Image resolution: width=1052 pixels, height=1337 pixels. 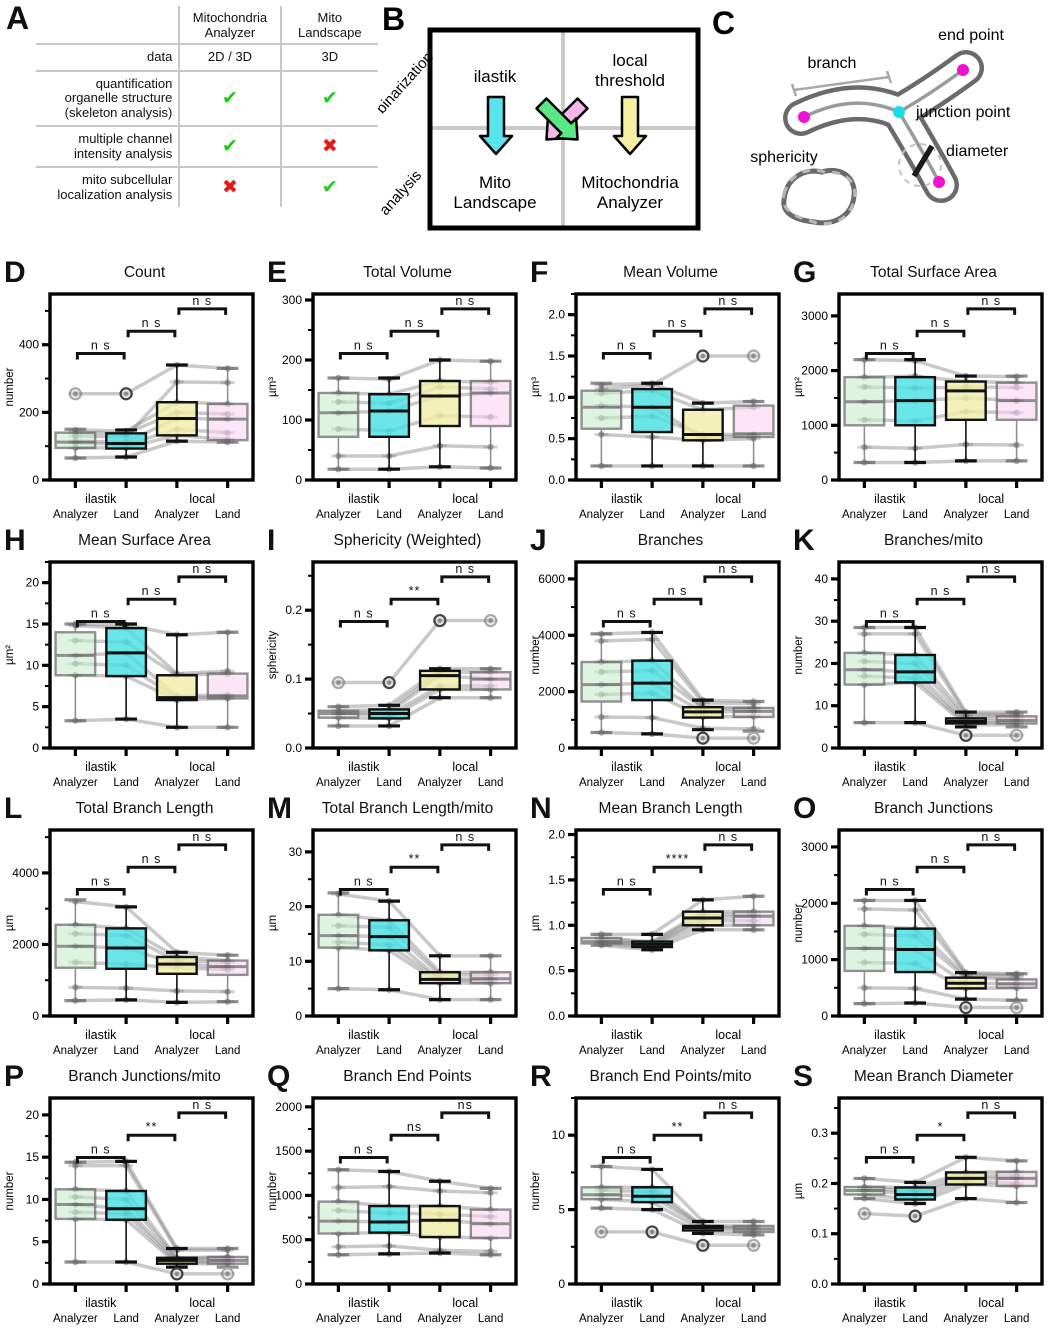 I want to click on row-label: data, so click(x=108, y=58).